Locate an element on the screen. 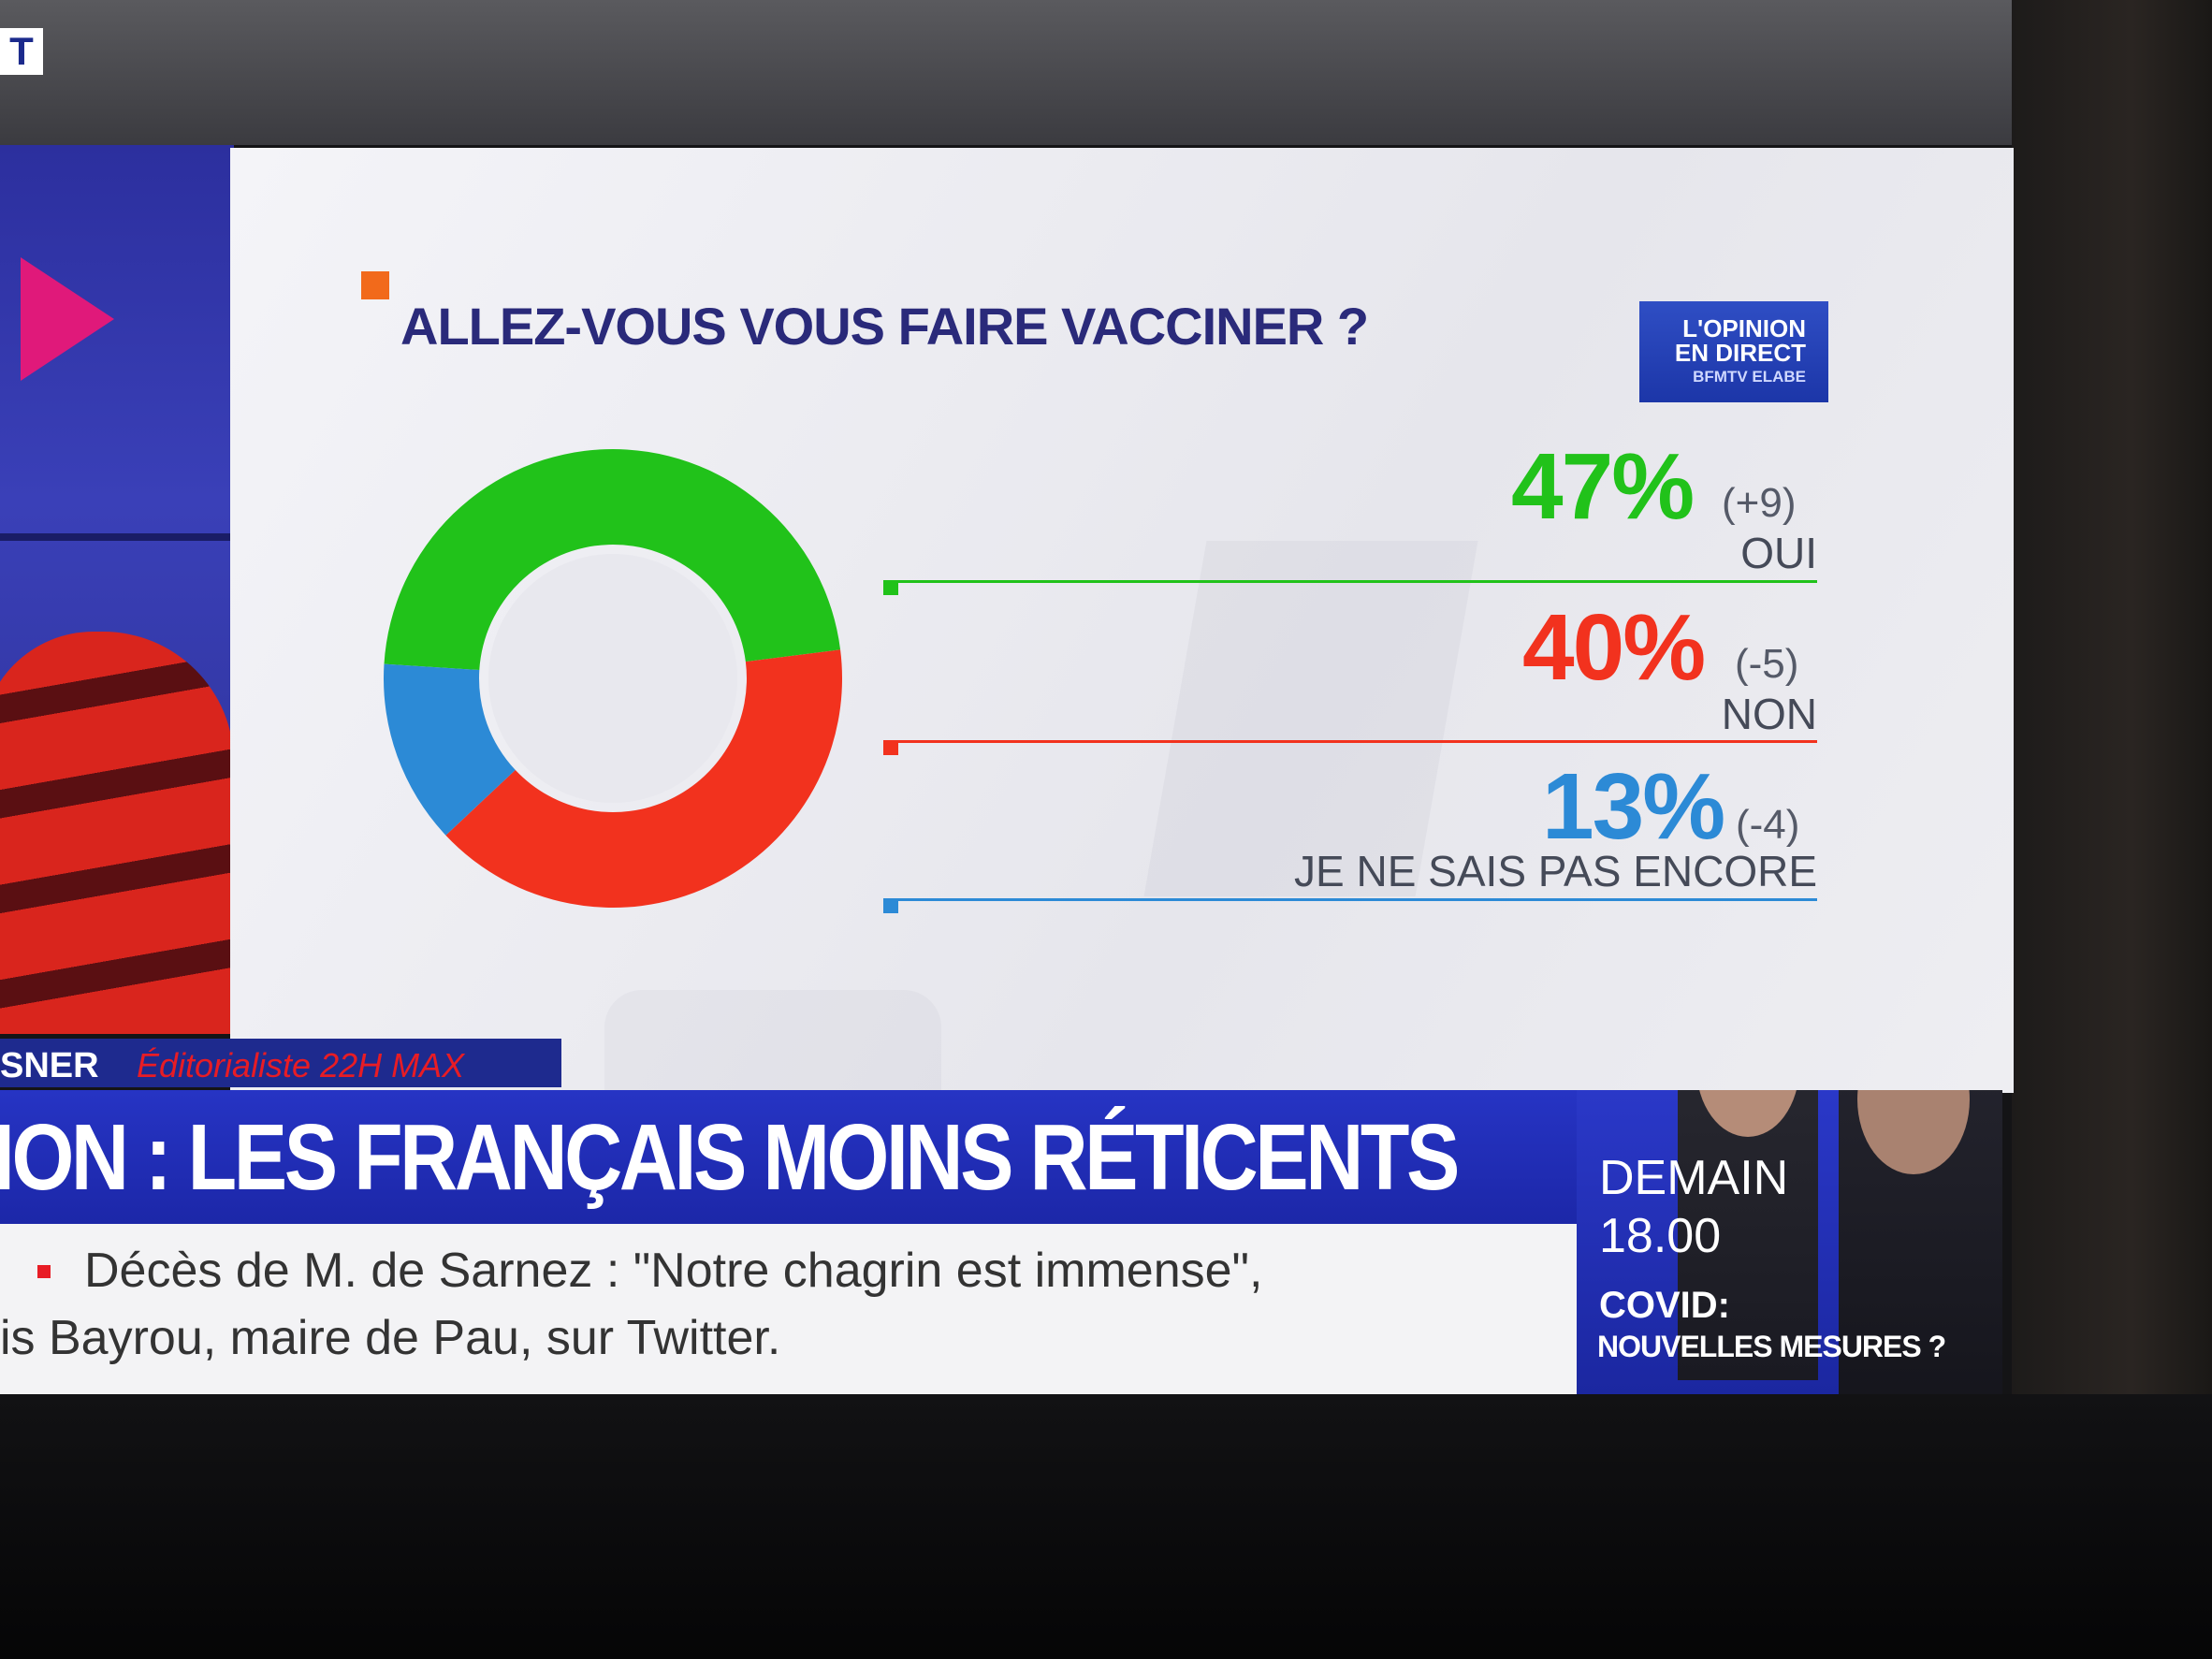  legend-tick-non is located at coordinates (890, 747).